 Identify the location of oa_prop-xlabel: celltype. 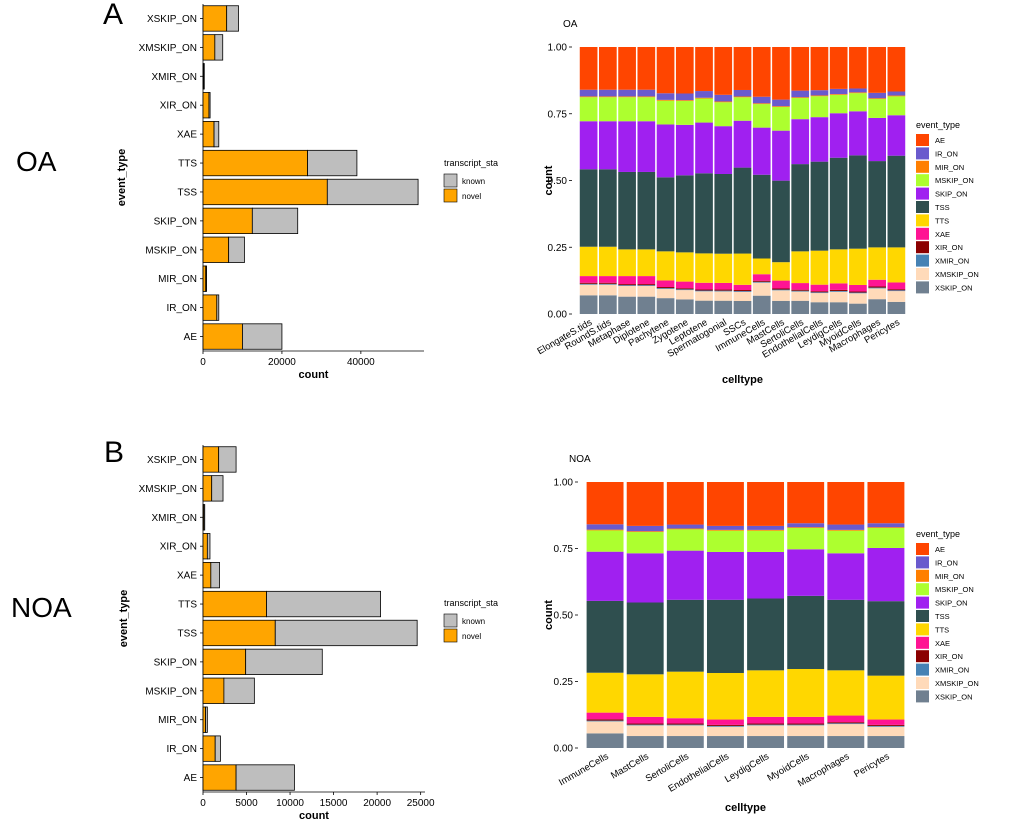
(742, 380).